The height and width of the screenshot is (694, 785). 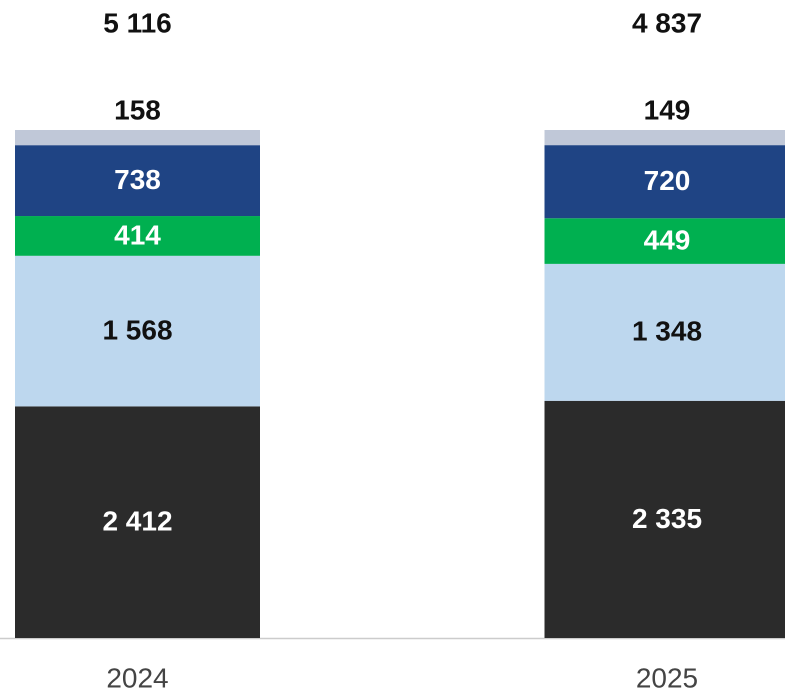 I want to click on total-label: 4 837, so click(x=667, y=22).